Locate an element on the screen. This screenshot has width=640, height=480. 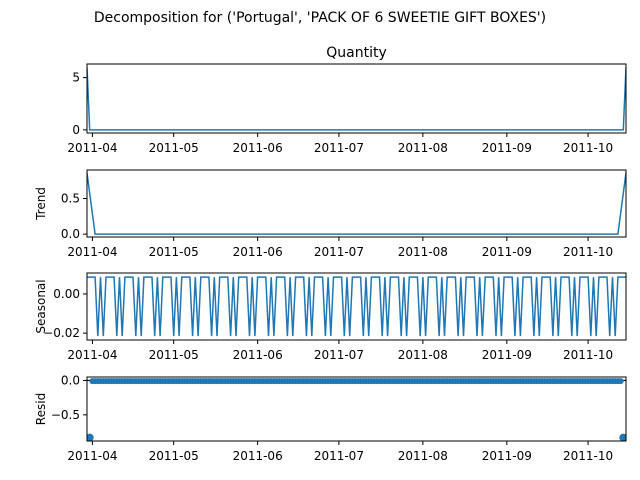
seasonal-line is located at coordinates (356, 306).